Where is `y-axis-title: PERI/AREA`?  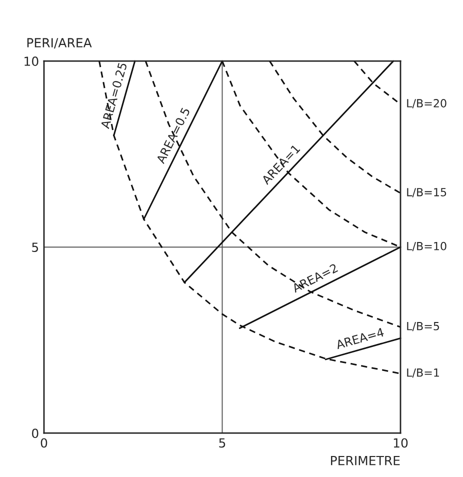 y-axis-title: PERI/AREA is located at coordinates (59, 43).